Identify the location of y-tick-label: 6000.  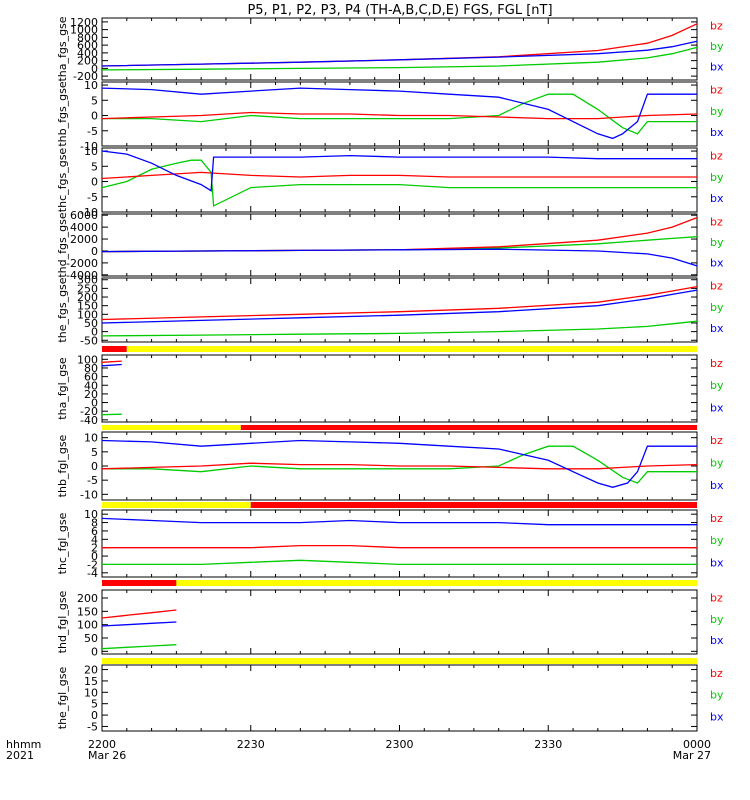
(84, 215).